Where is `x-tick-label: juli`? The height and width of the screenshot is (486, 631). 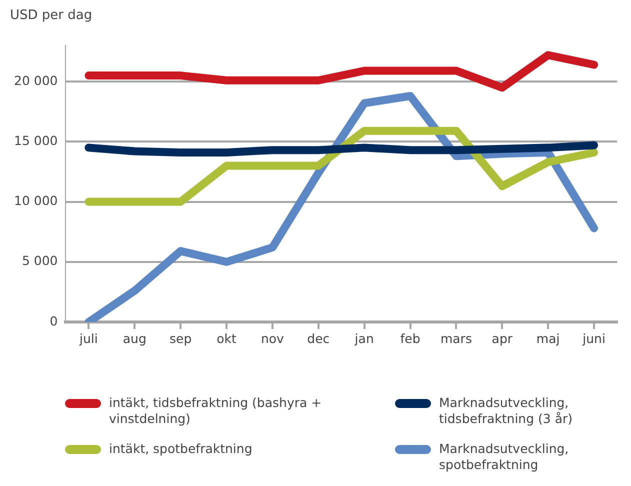
x-tick-label: juli is located at coordinates (88, 338).